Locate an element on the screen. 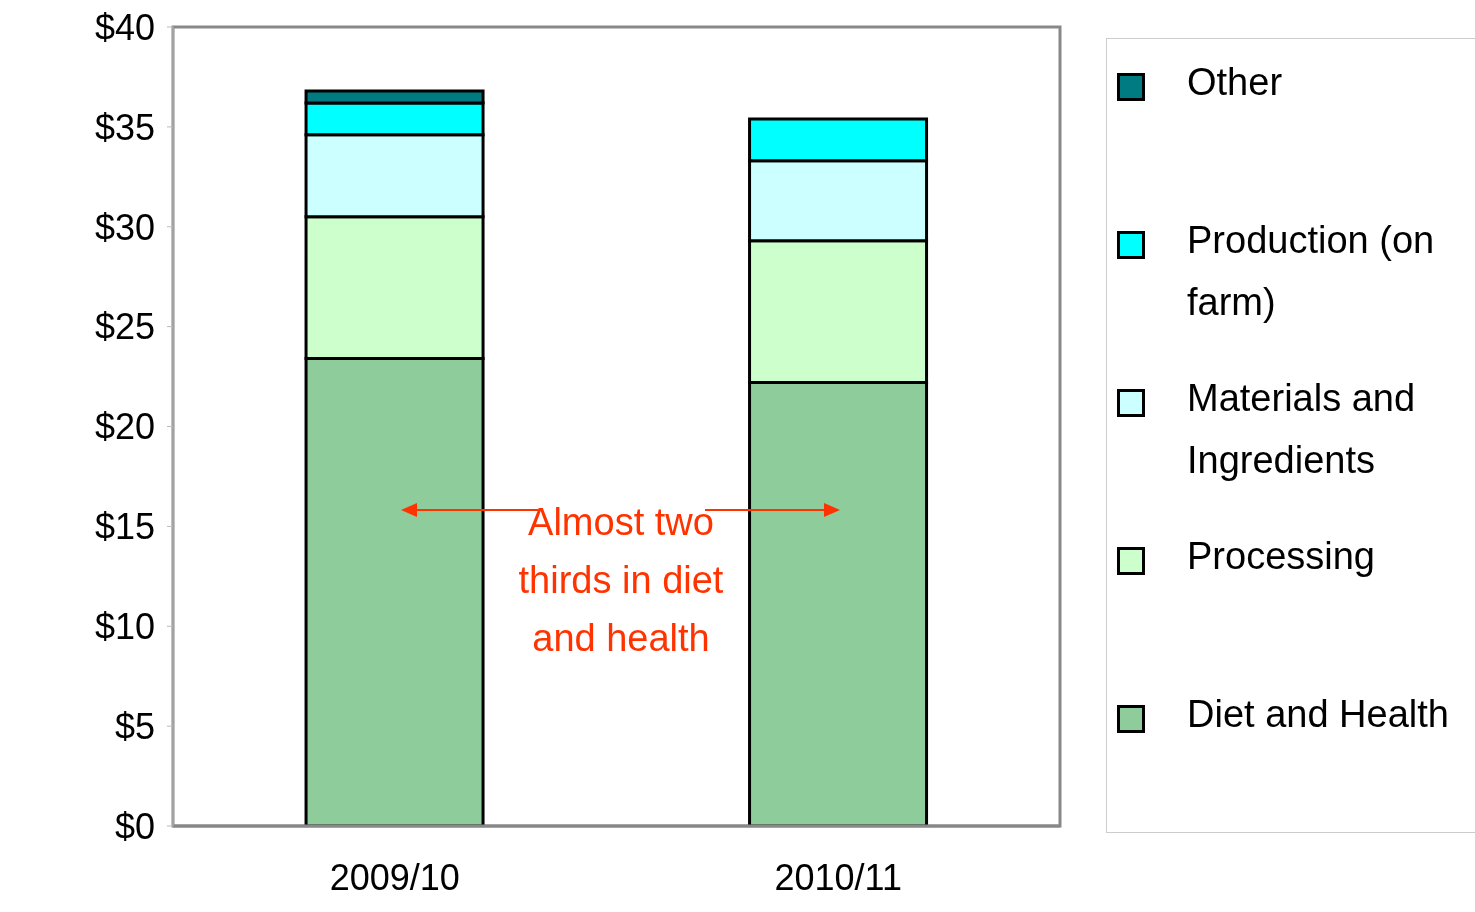 The image size is (1475, 912). legend-label: Materials and Ingredients is located at coordinates (1302, 429).